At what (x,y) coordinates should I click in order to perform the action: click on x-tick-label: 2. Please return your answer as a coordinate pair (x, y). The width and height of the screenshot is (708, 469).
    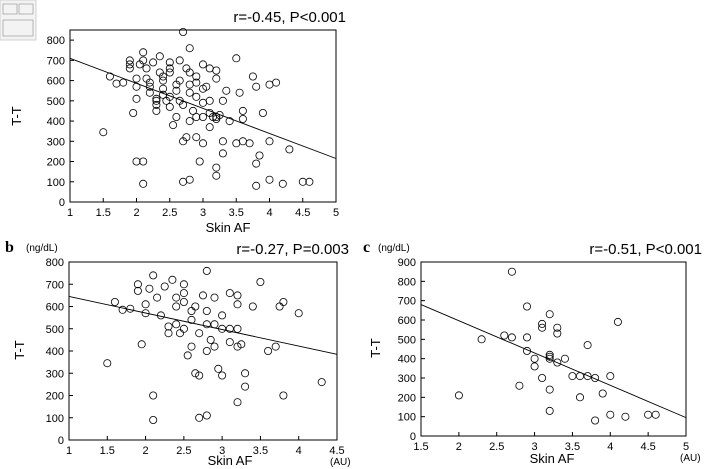
    Looking at the image, I should click on (459, 447).